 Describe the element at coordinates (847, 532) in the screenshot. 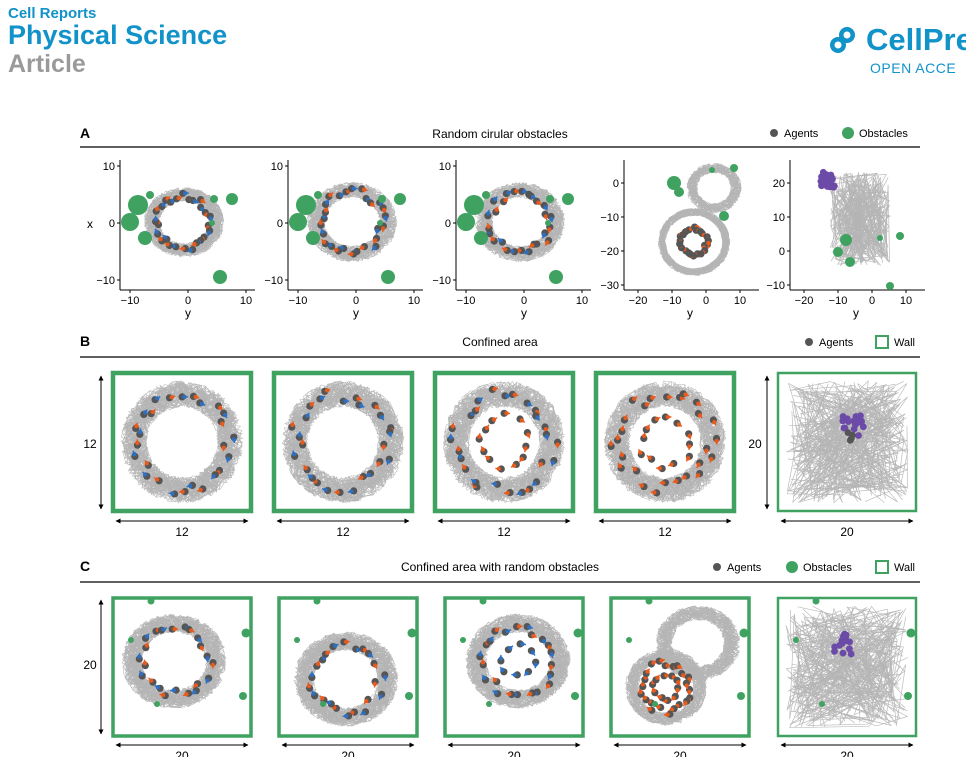

I see `width-dimension-label: 20` at that location.